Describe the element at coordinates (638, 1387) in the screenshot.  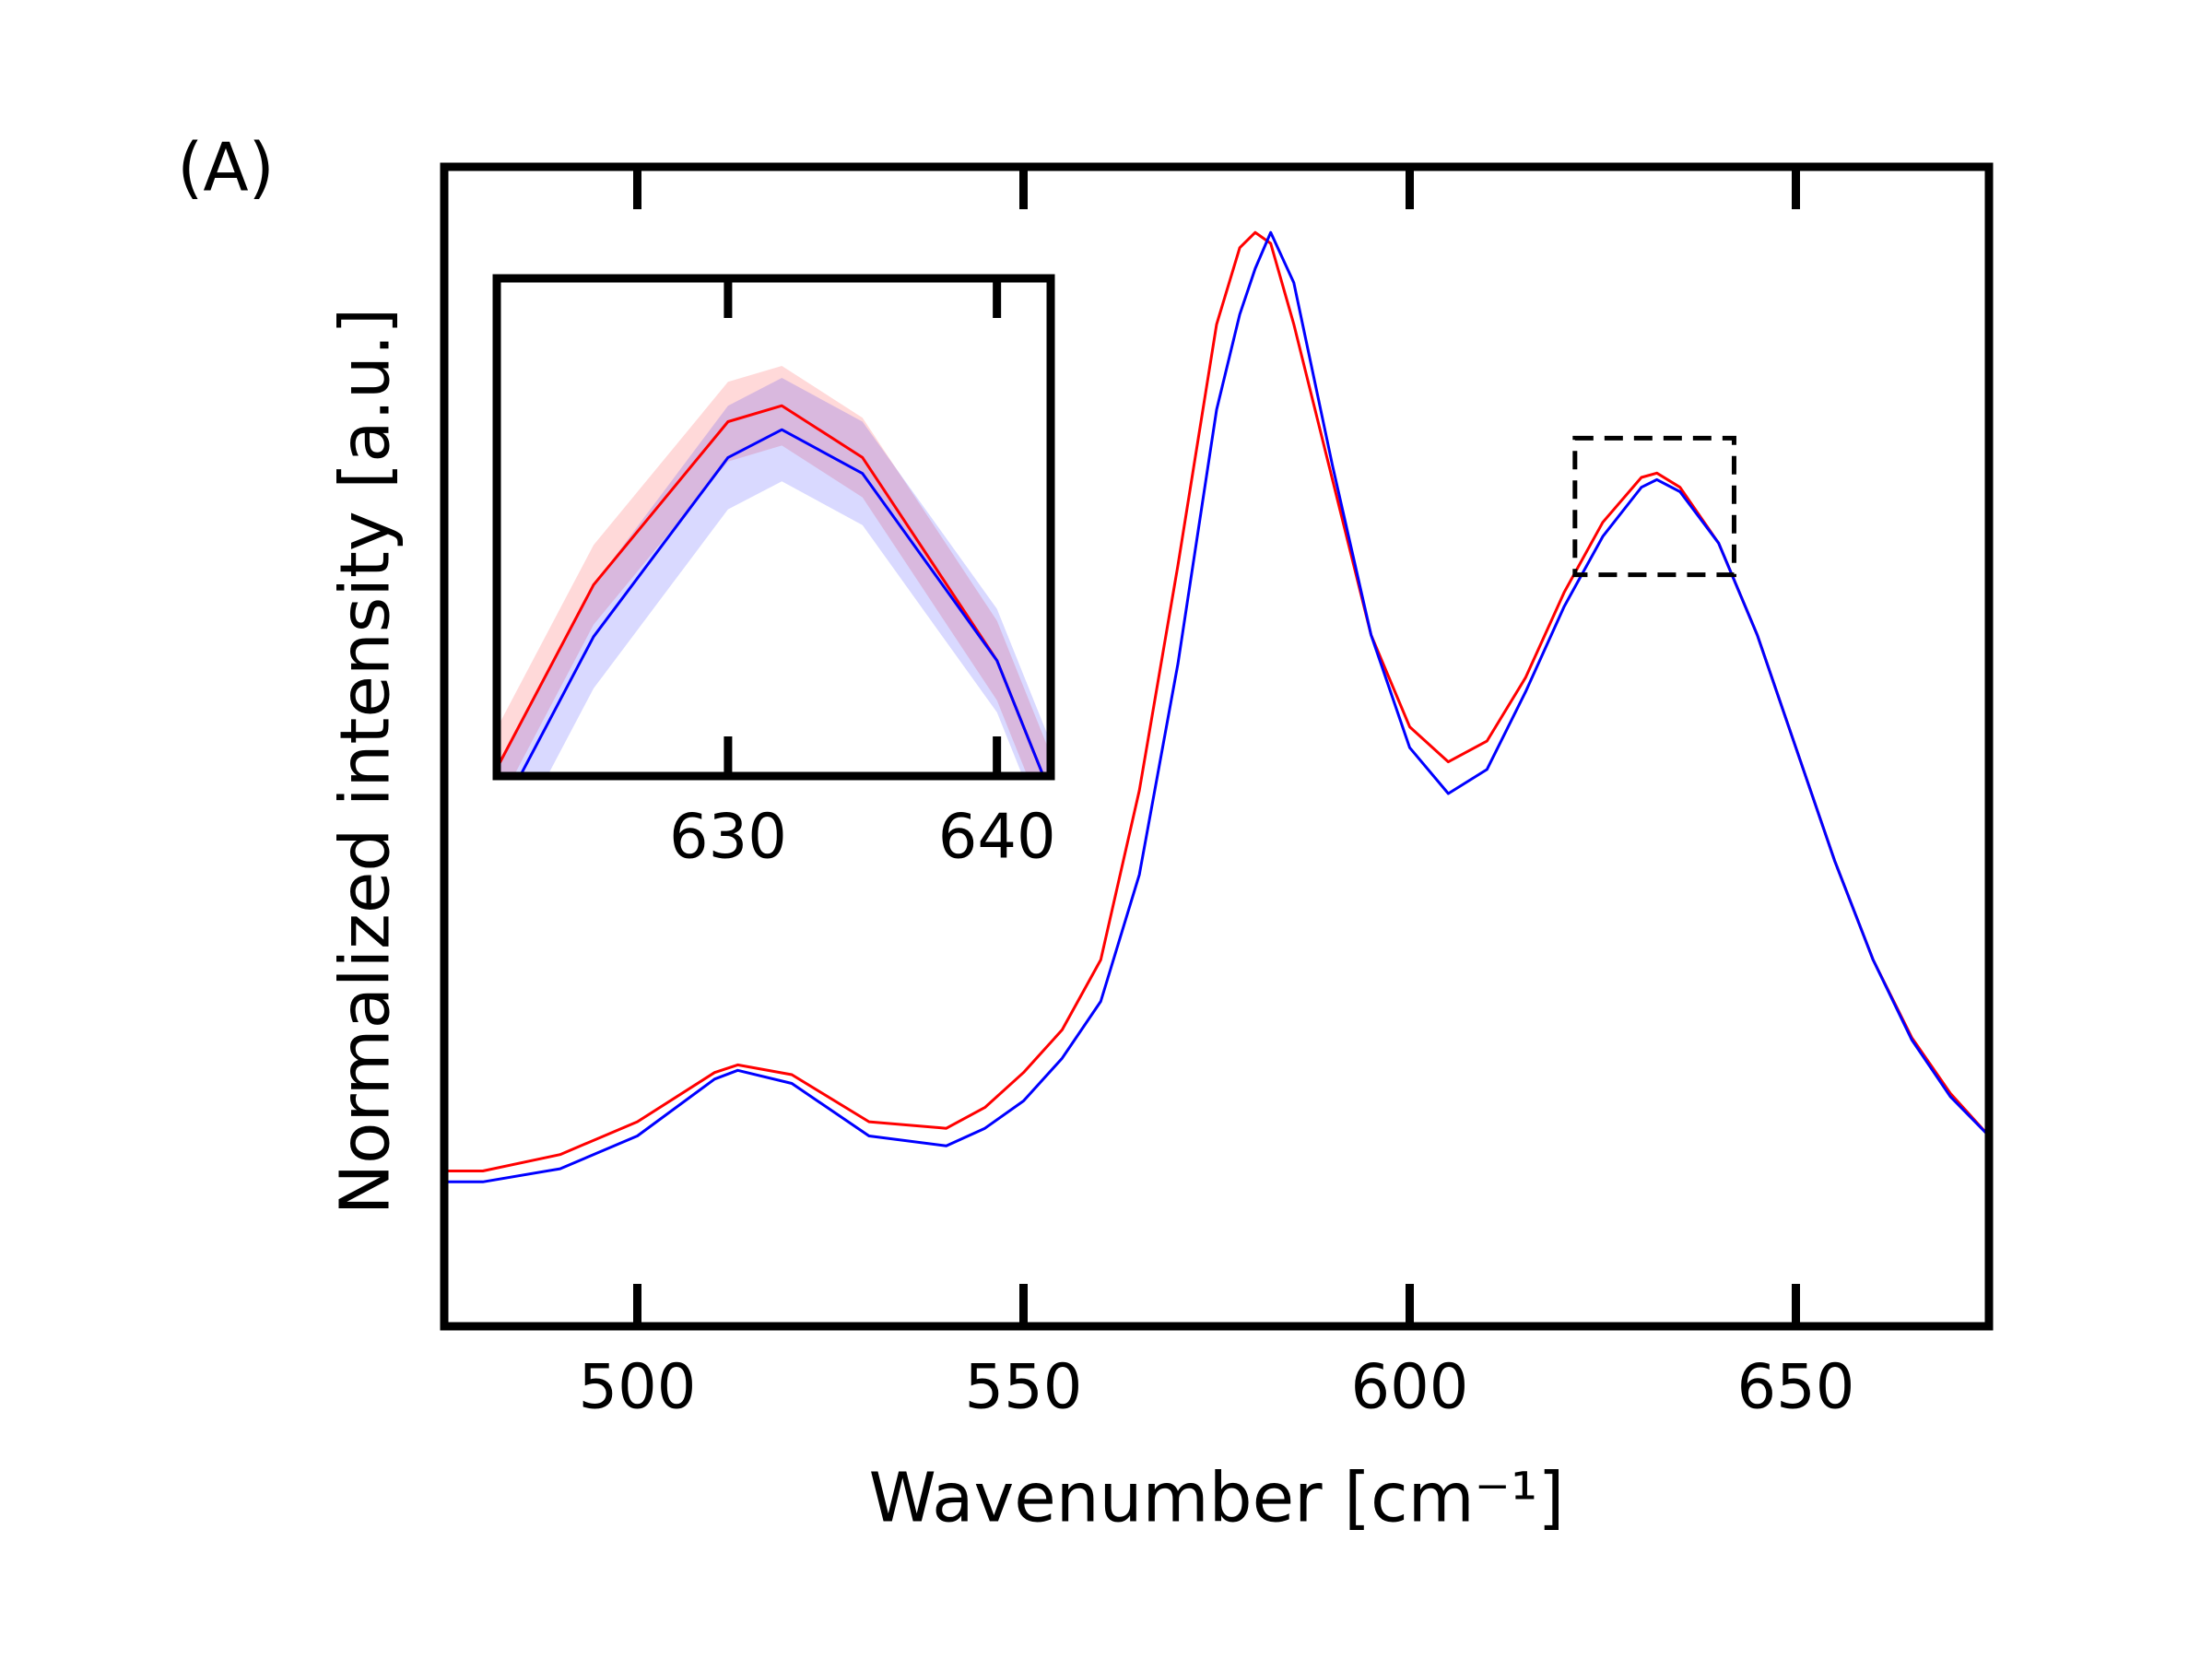
I see `x-tick-label: 500` at that location.